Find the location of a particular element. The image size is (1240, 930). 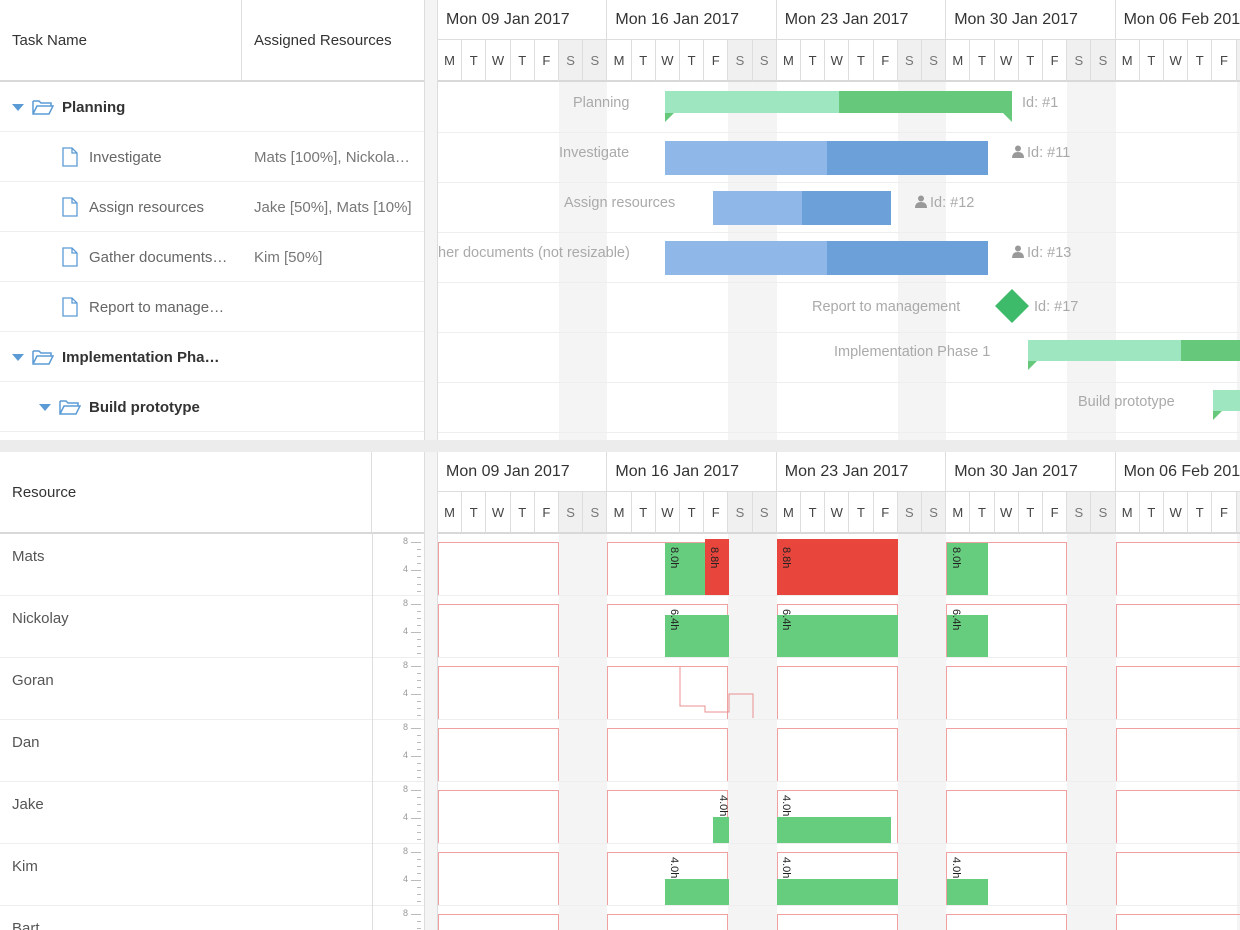

task-bar-build-prototype is located at coordinates (1226, 400).